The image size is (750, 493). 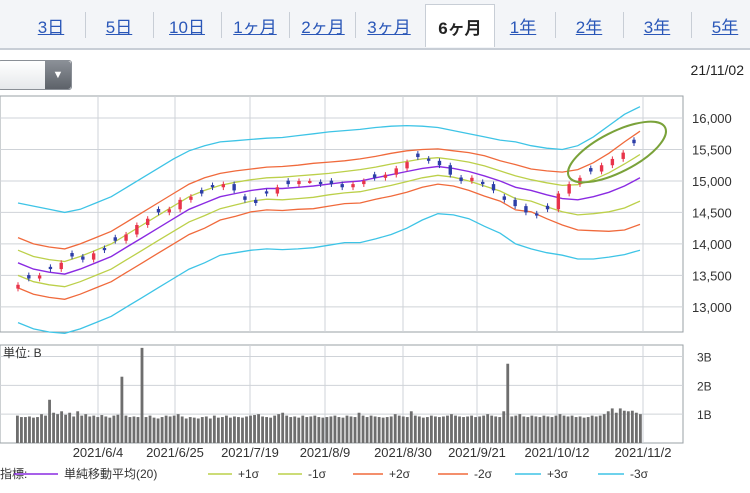 I want to click on tab-6: 6ヶ月, so click(x=460, y=25).